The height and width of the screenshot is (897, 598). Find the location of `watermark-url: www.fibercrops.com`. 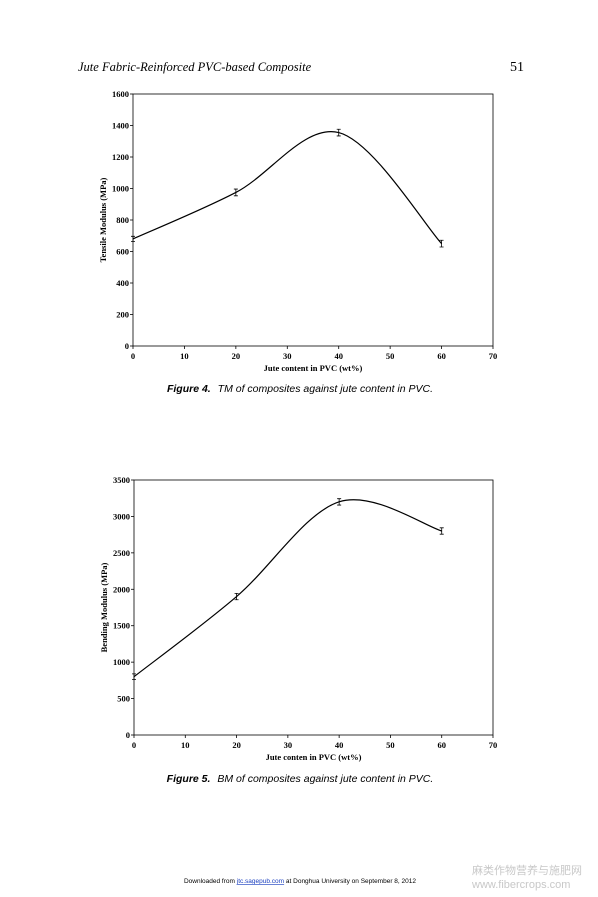

watermark-url: www.fibercrops.com is located at coordinates (520, 885).